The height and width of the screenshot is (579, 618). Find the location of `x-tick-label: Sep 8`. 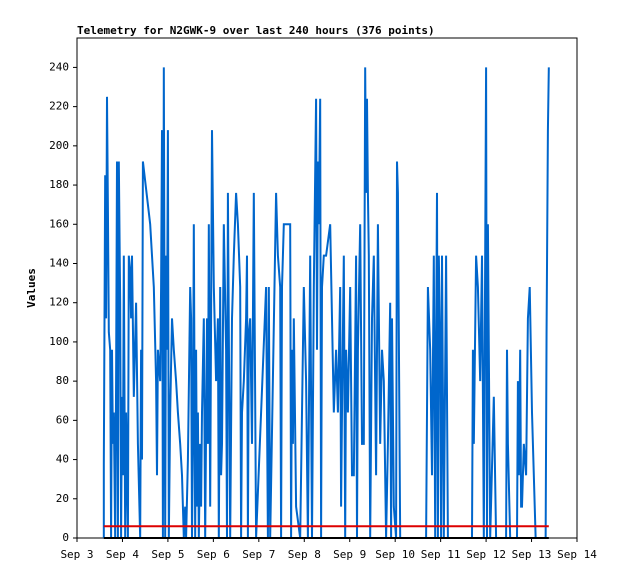

x-tick-label: Sep 8 is located at coordinates (304, 554).